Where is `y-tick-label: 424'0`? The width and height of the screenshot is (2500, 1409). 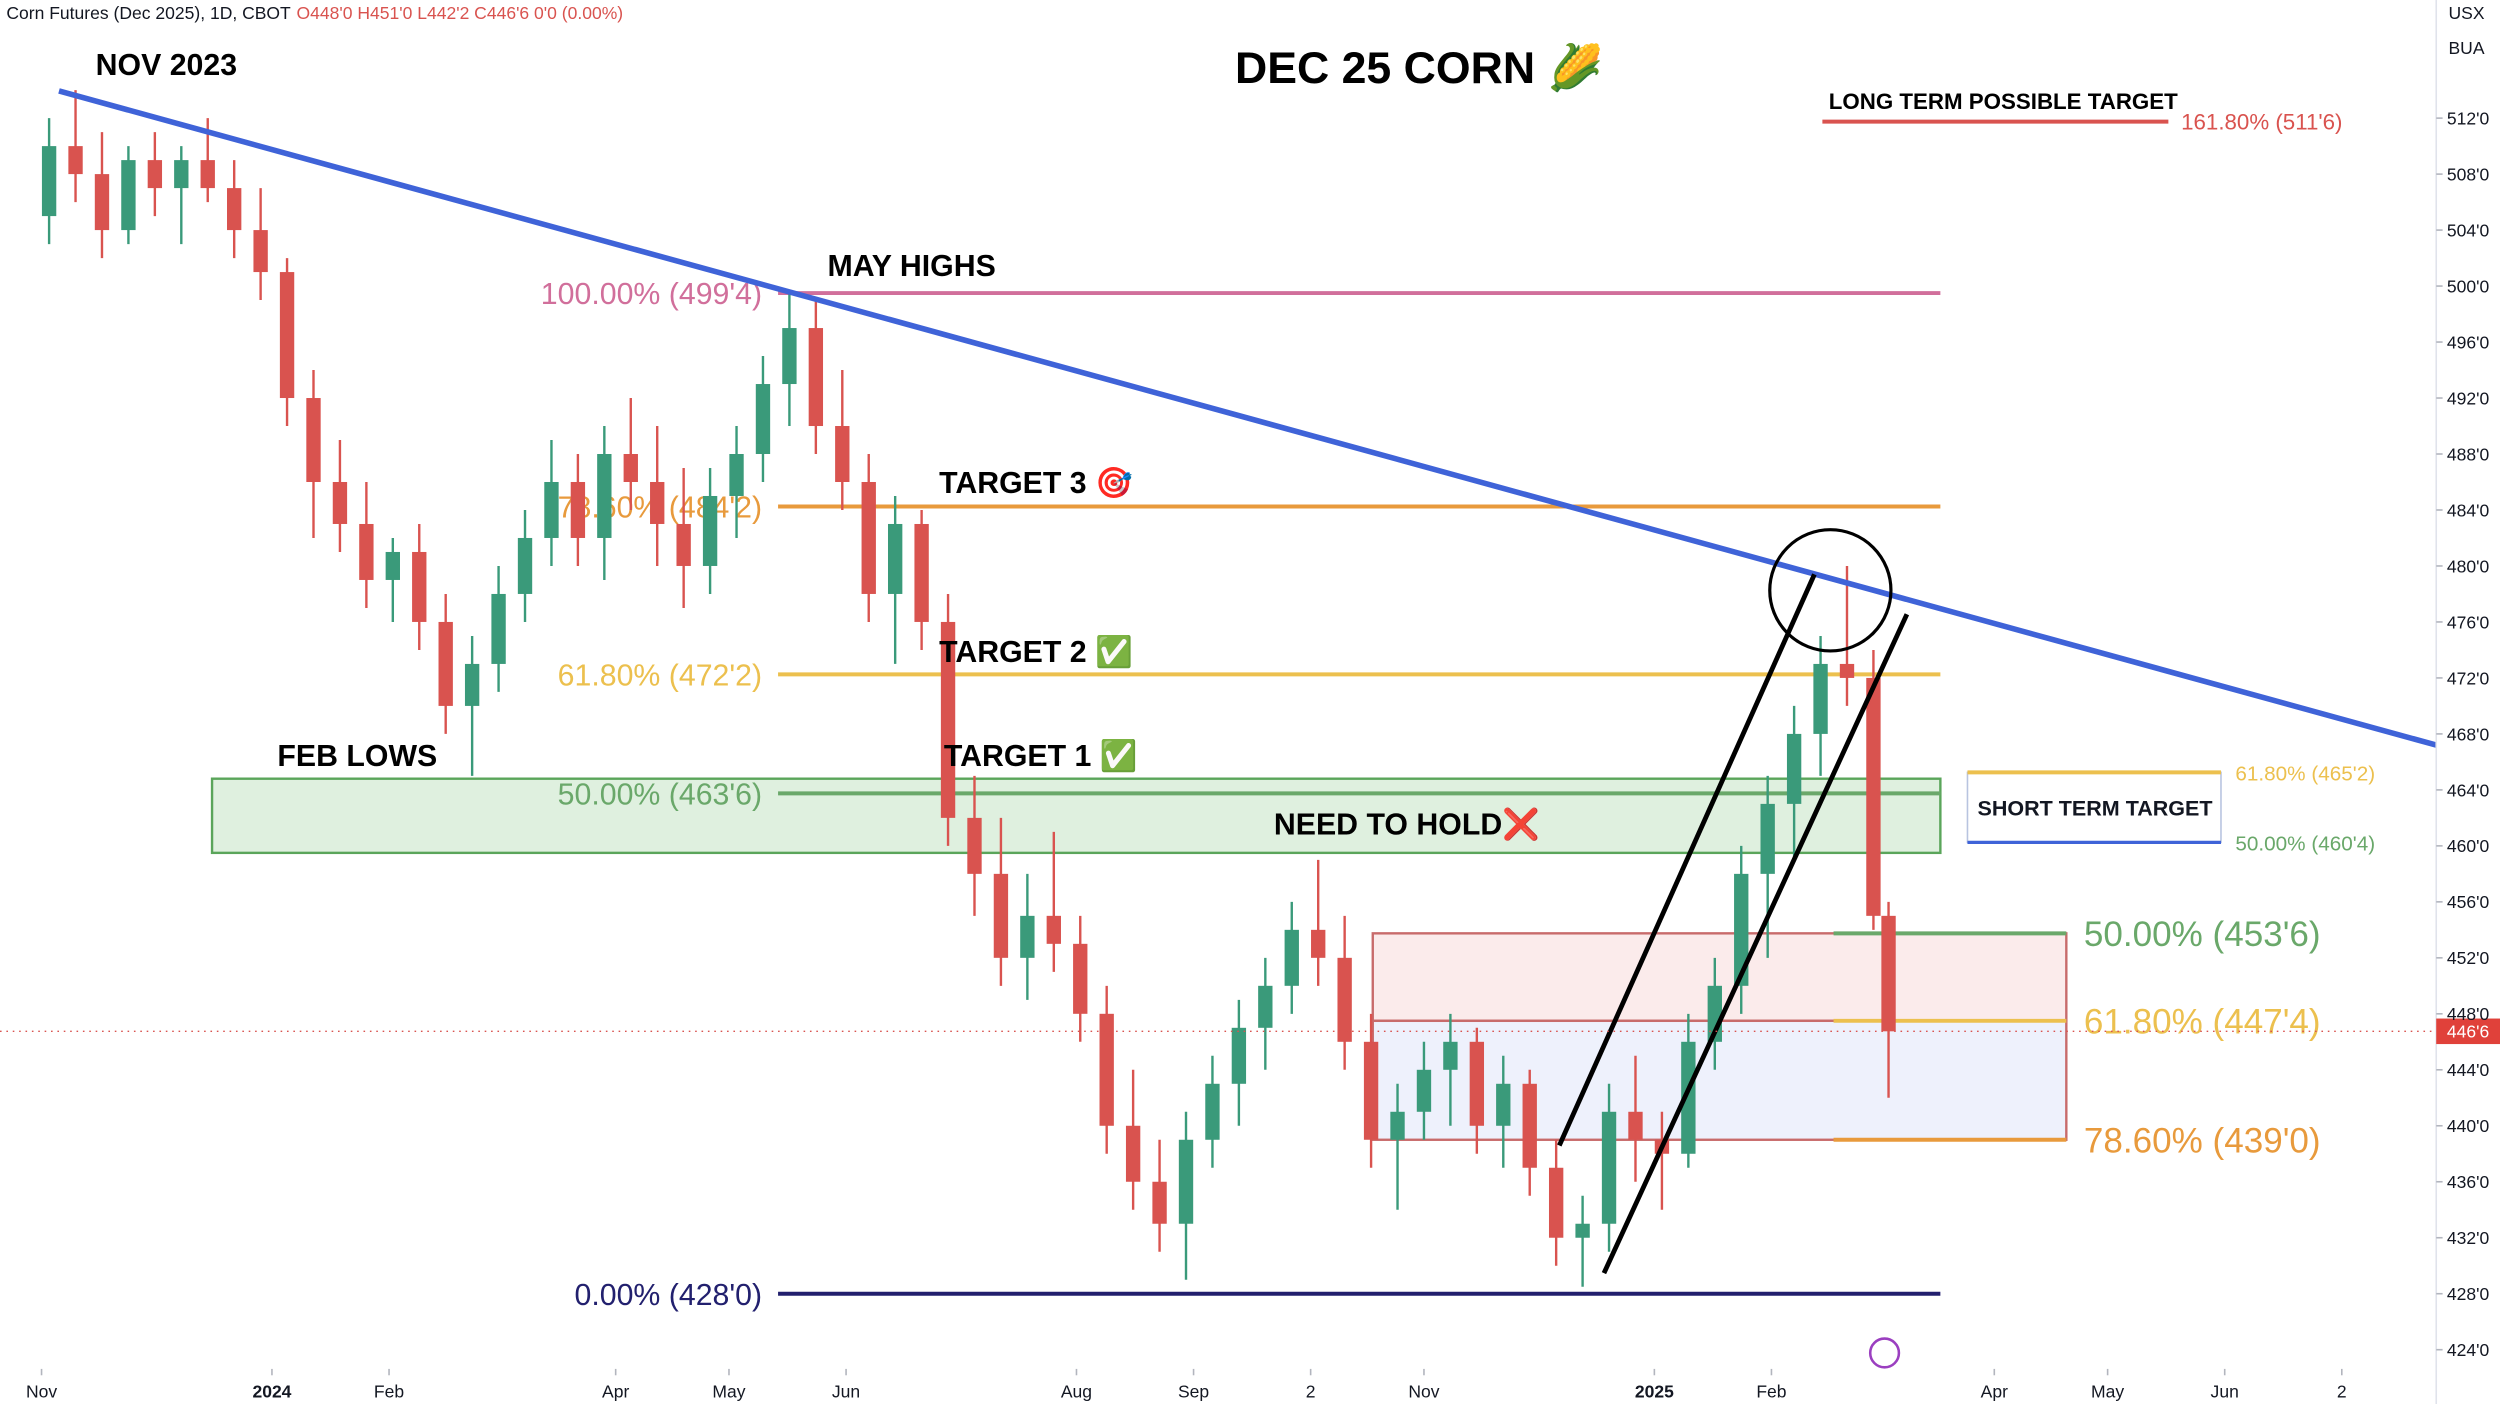
y-tick-label: 424'0 is located at coordinates (2468, 1350).